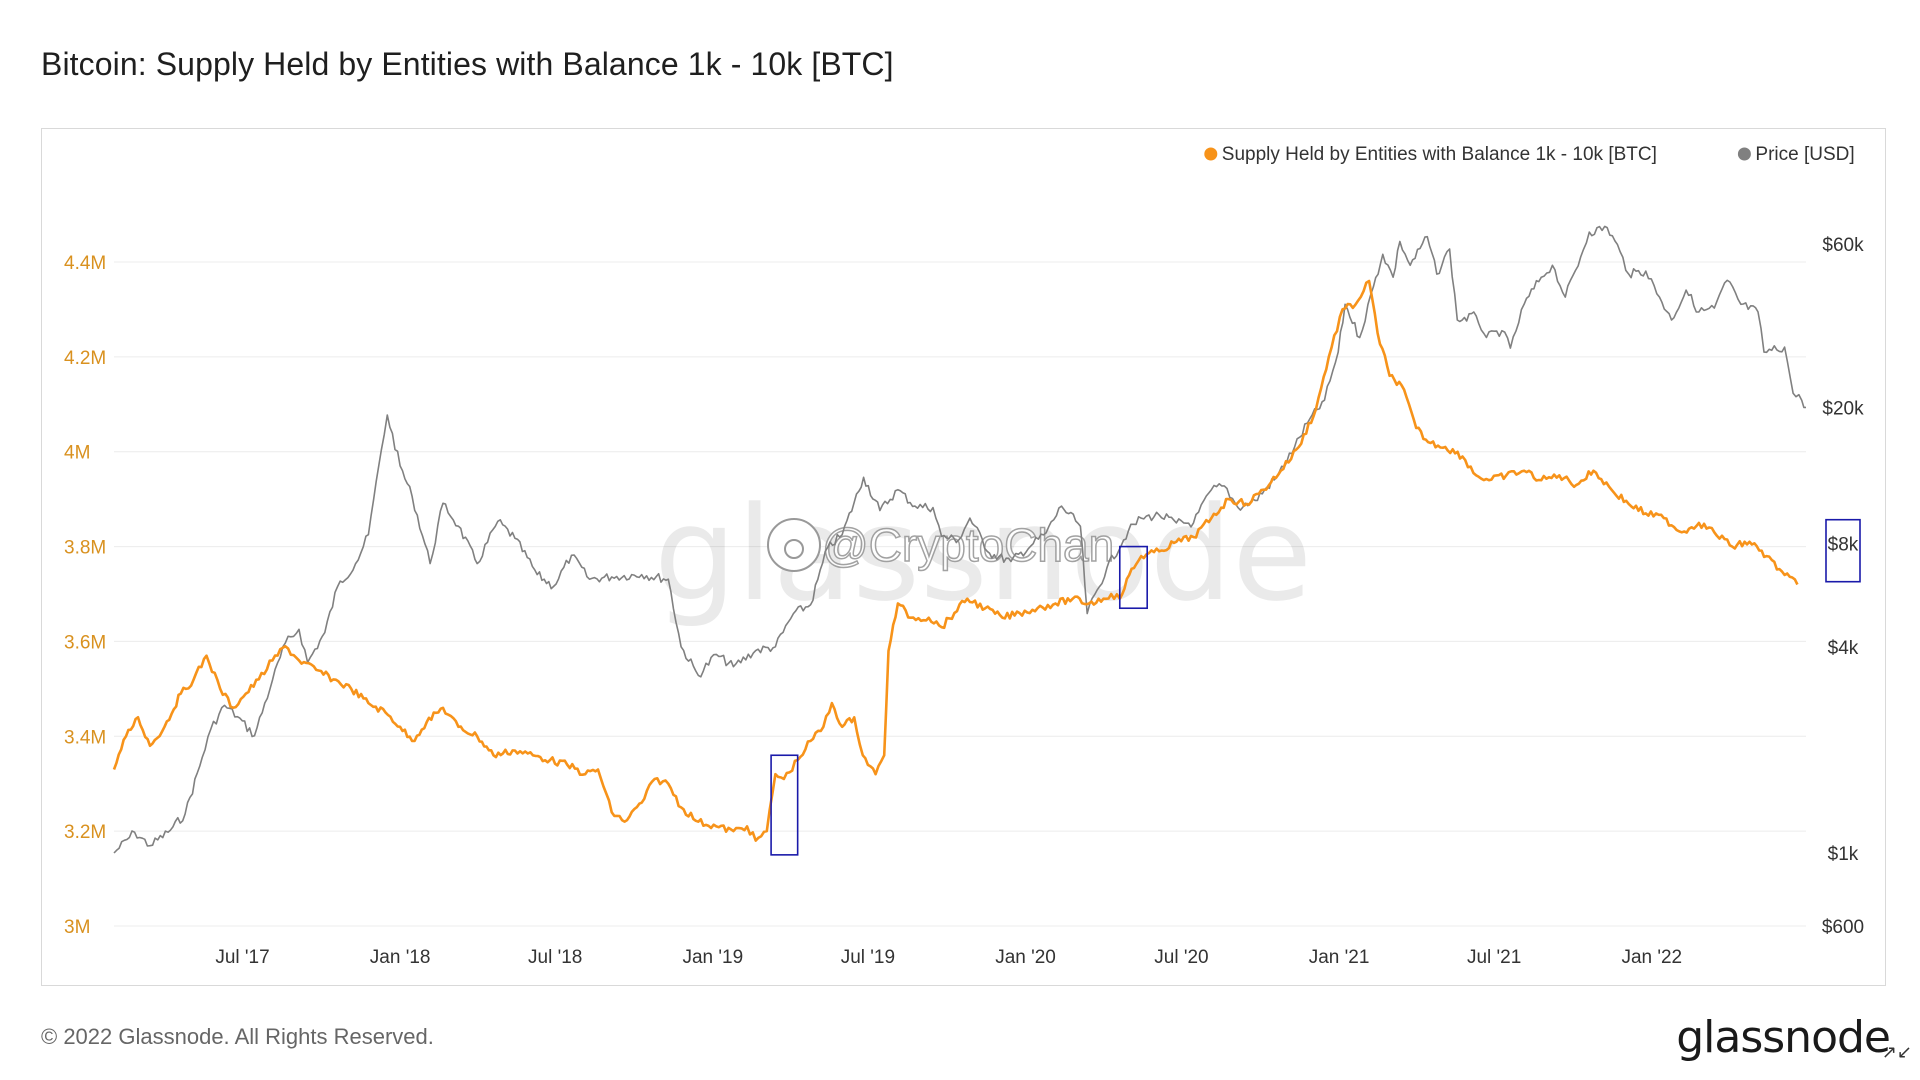 The width and height of the screenshot is (1920, 1080). I want to click on watermark-handle: @CryptoChan, so click(941, 545).